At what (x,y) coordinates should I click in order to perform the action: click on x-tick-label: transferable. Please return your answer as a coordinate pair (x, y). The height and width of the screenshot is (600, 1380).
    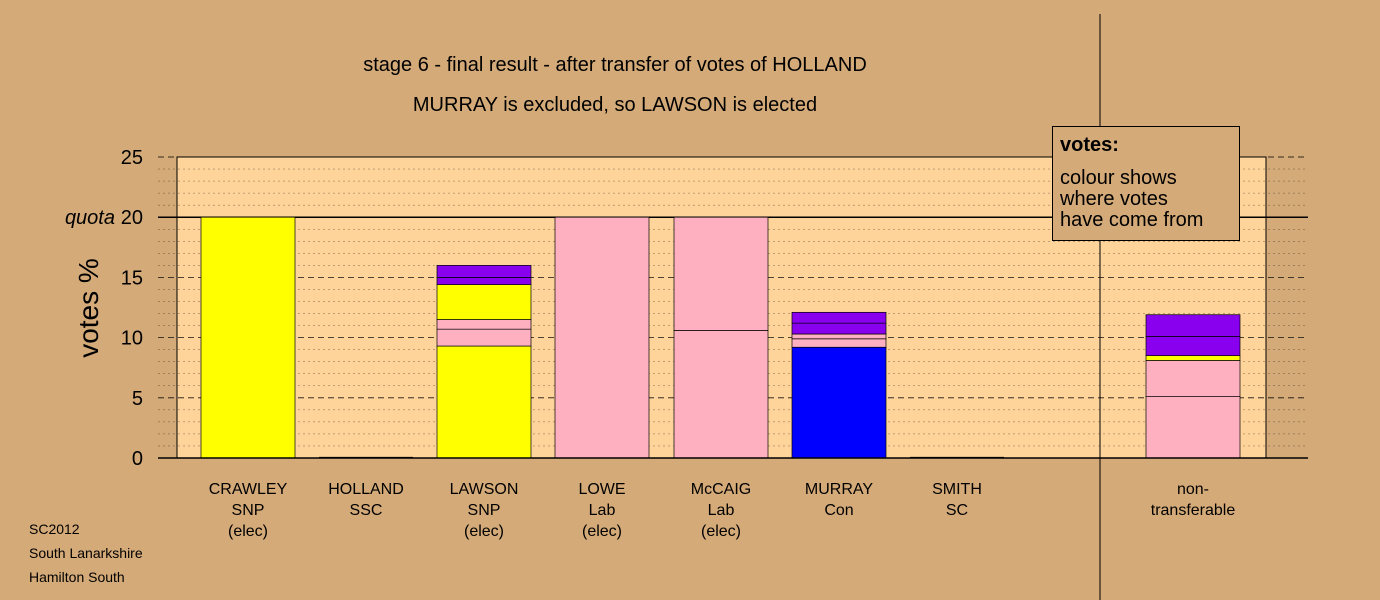
    Looking at the image, I should click on (1193, 510).